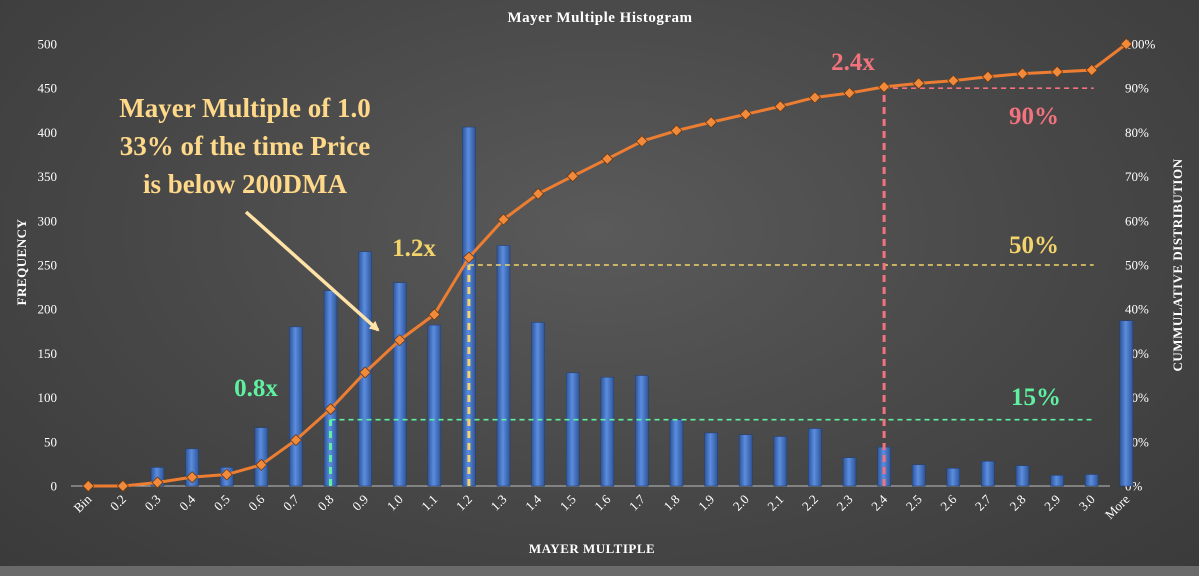 The width and height of the screenshot is (1199, 576). I want to click on label-1-2x: 1.2x, so click(414, 248).